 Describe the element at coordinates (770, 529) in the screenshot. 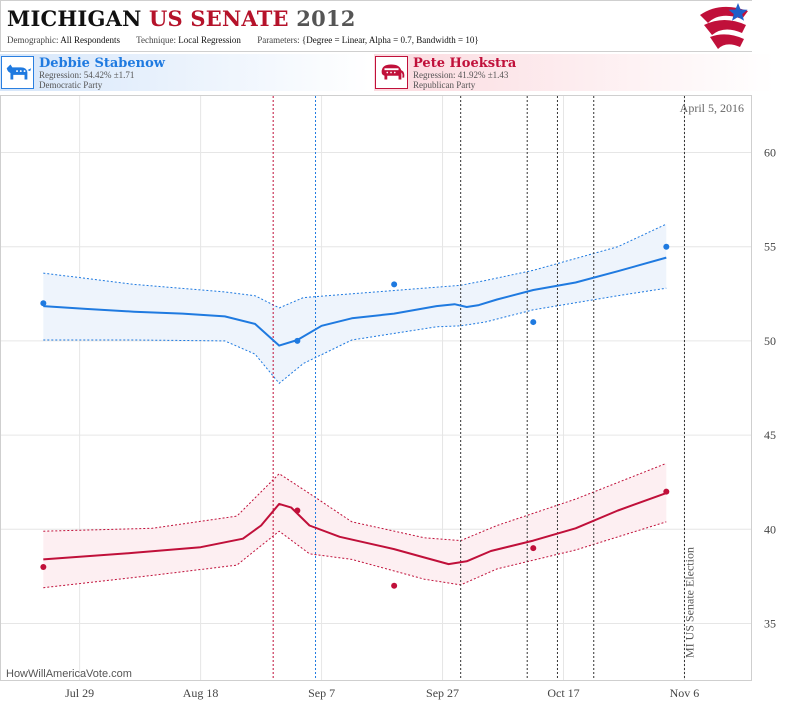

I see `y-tick-label: 40` at that location.